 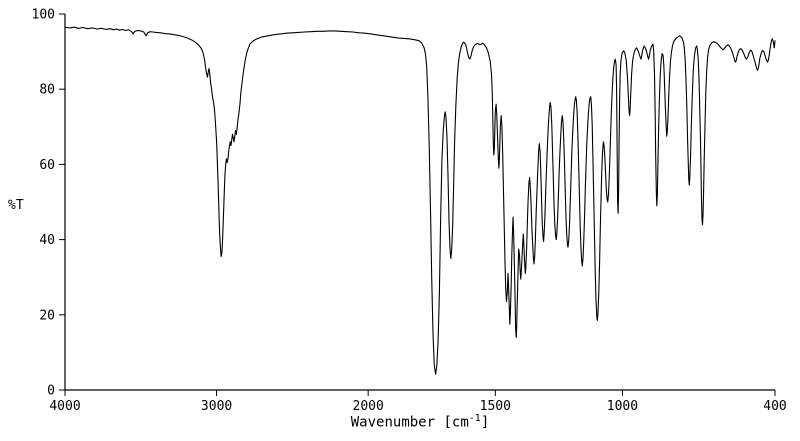 I want to click on y-tick-label: 0, so click(x=51, y=391).